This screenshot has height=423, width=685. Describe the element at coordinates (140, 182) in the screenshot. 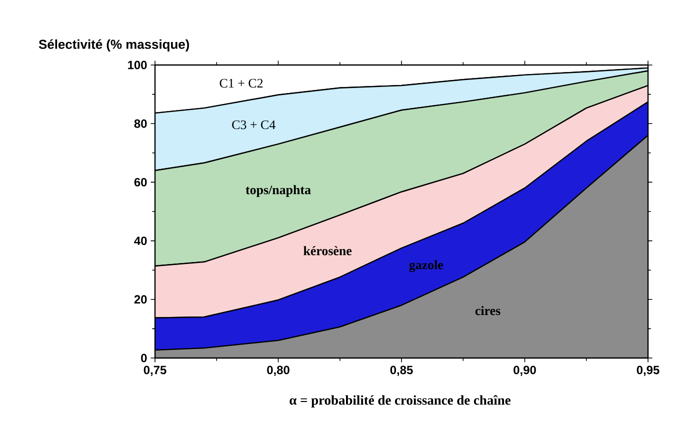

I see `y-tick-label: 60` at that location.